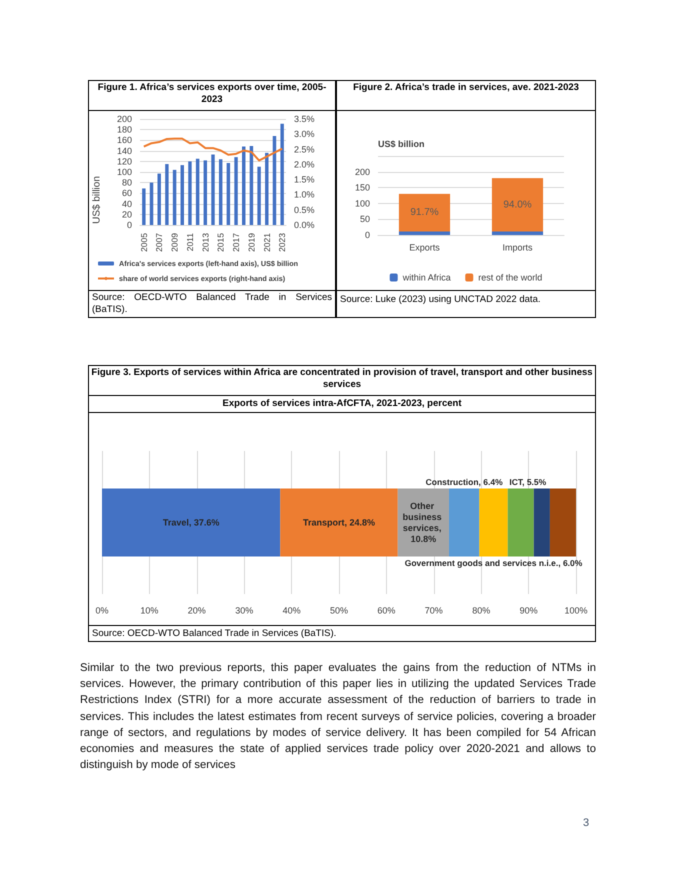 The width and height of the screenshot is (680, 880). What do you see at coordinates (339, 523) in the screenshot?
I see `data-label: Transport, 24.8%` at bounding box center [339, 523].